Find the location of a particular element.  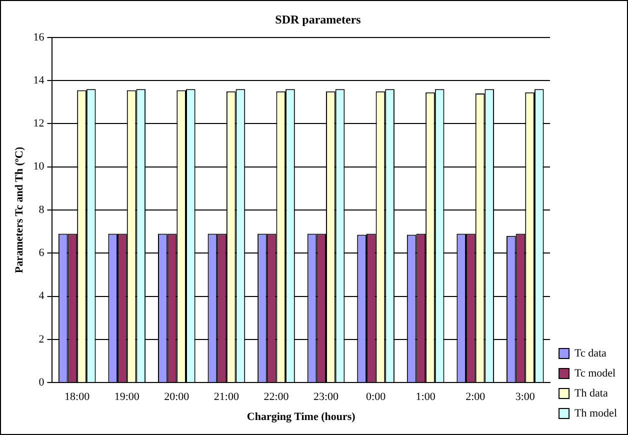

x-tick-label: 20:00 is located at coordinates (177, 397).